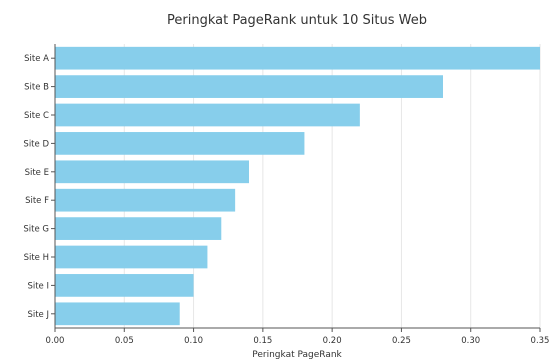 Image resolution: width=553 pixels, height=360 pixels. Describe the element at coordinates (37, 201) in the screenshot. I see `y-tick-label: Site F` at that location.